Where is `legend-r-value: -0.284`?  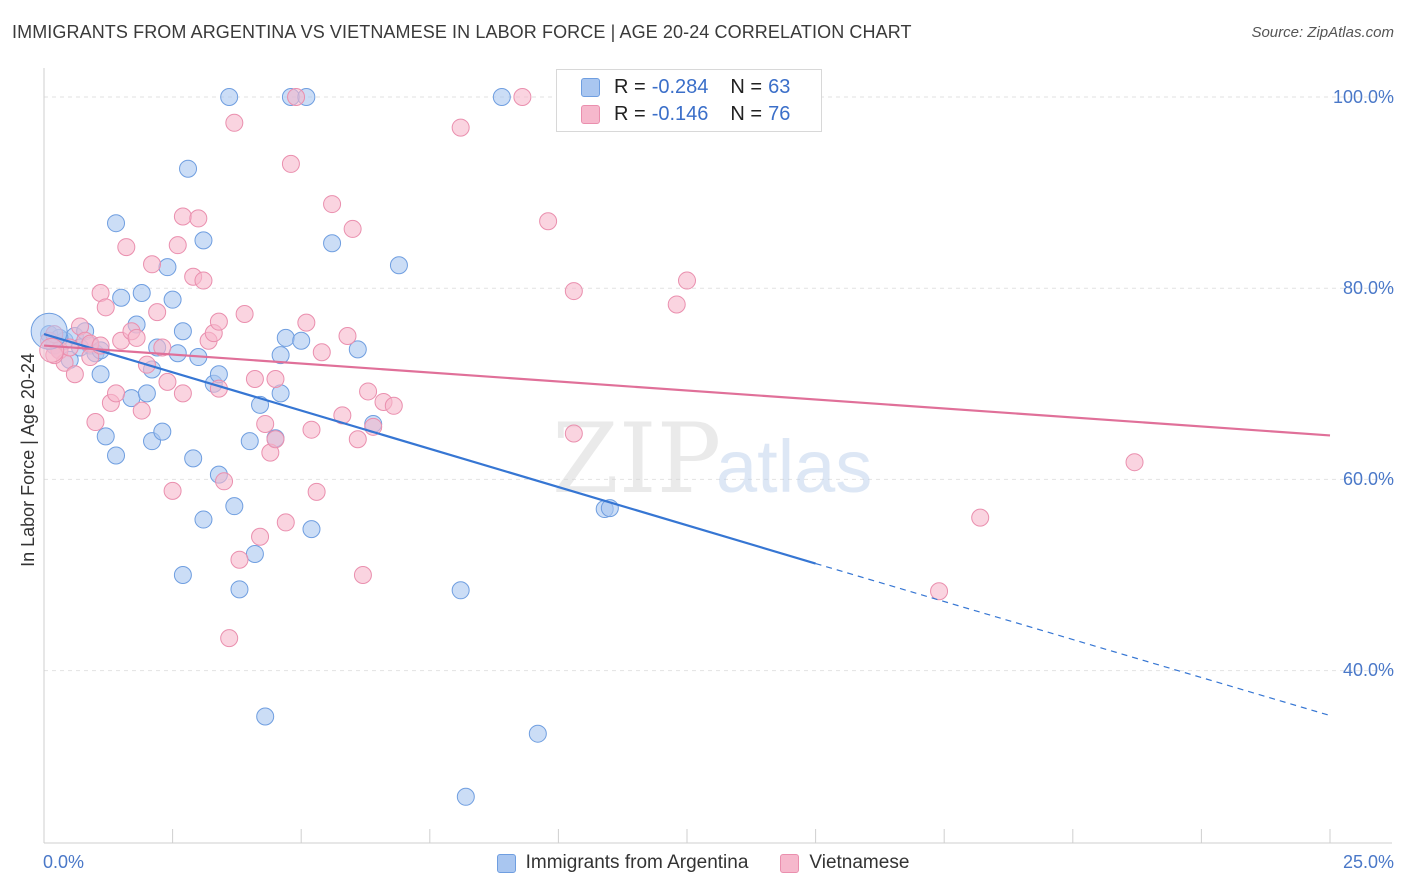
legend-r-value: -0.284 is located at coordinates (680, 86).